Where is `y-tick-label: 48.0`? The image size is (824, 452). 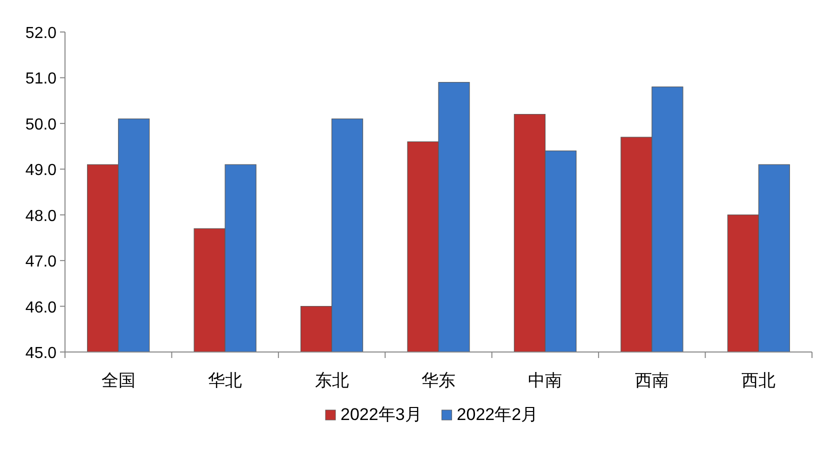 y-tick-label: 48.0 is located at coordinates (41, 216).